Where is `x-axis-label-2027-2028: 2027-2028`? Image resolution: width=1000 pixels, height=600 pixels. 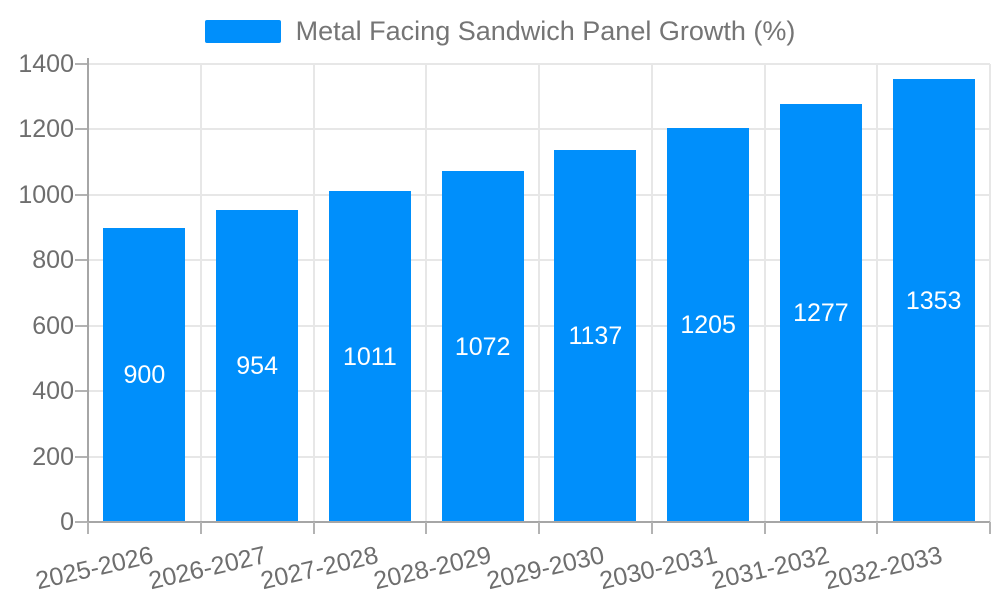 x-axis-label-2027-2028: 2027-2028 is located at coordinates (320, 568).